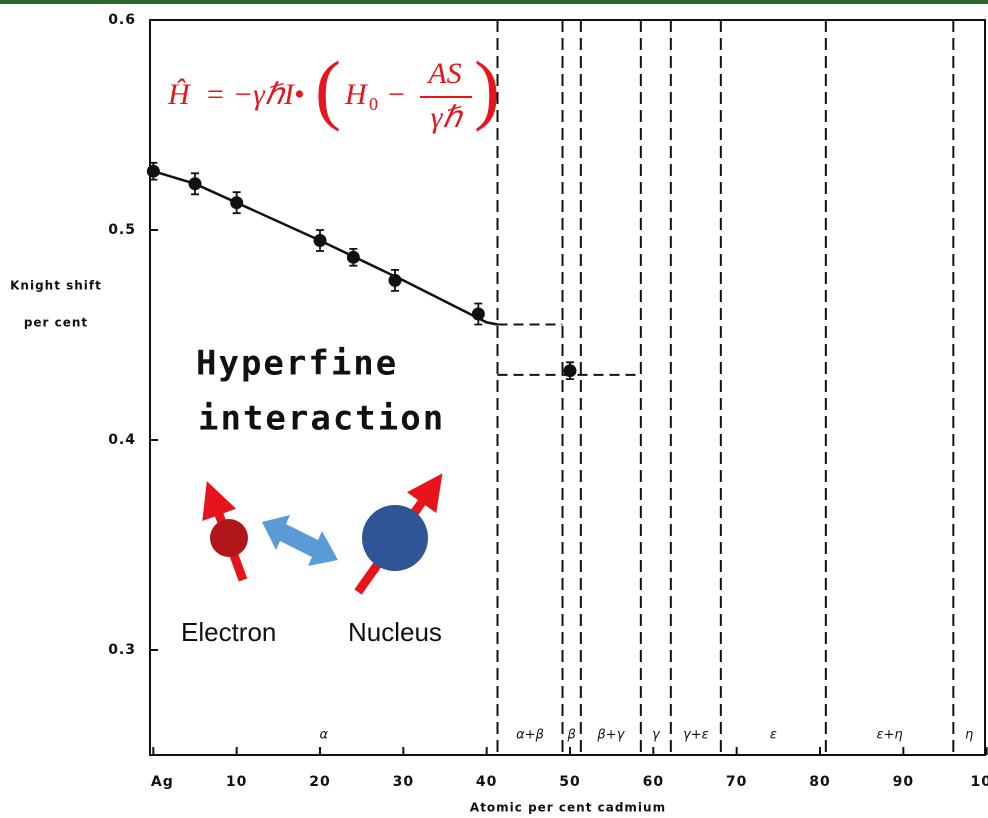 The width and height of the screenshot is (988, 818). I want to click on formula-h: H, so click(356, 94).